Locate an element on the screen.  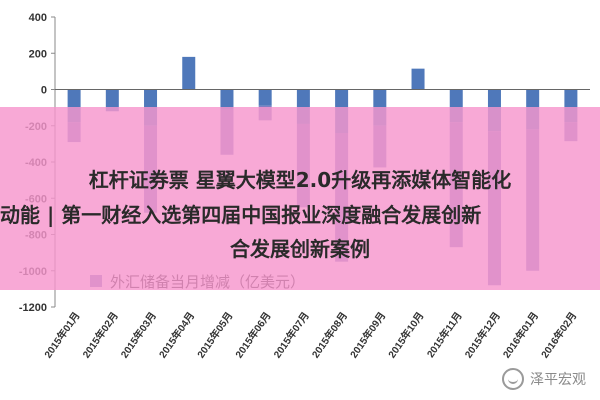
x-tick-label: 2015年11月 is located at coordinates (444, 334).